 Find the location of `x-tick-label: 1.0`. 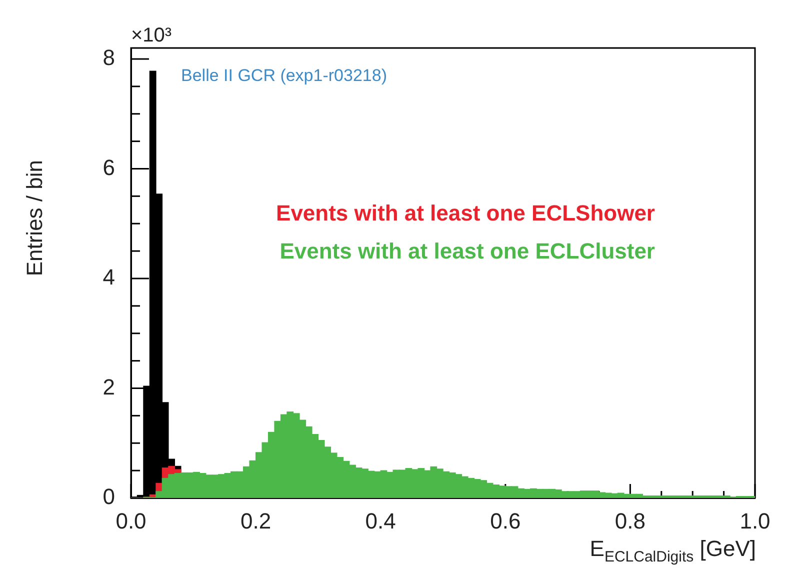

x-tick-label: 1.0 is located at coordinates (755, 521).